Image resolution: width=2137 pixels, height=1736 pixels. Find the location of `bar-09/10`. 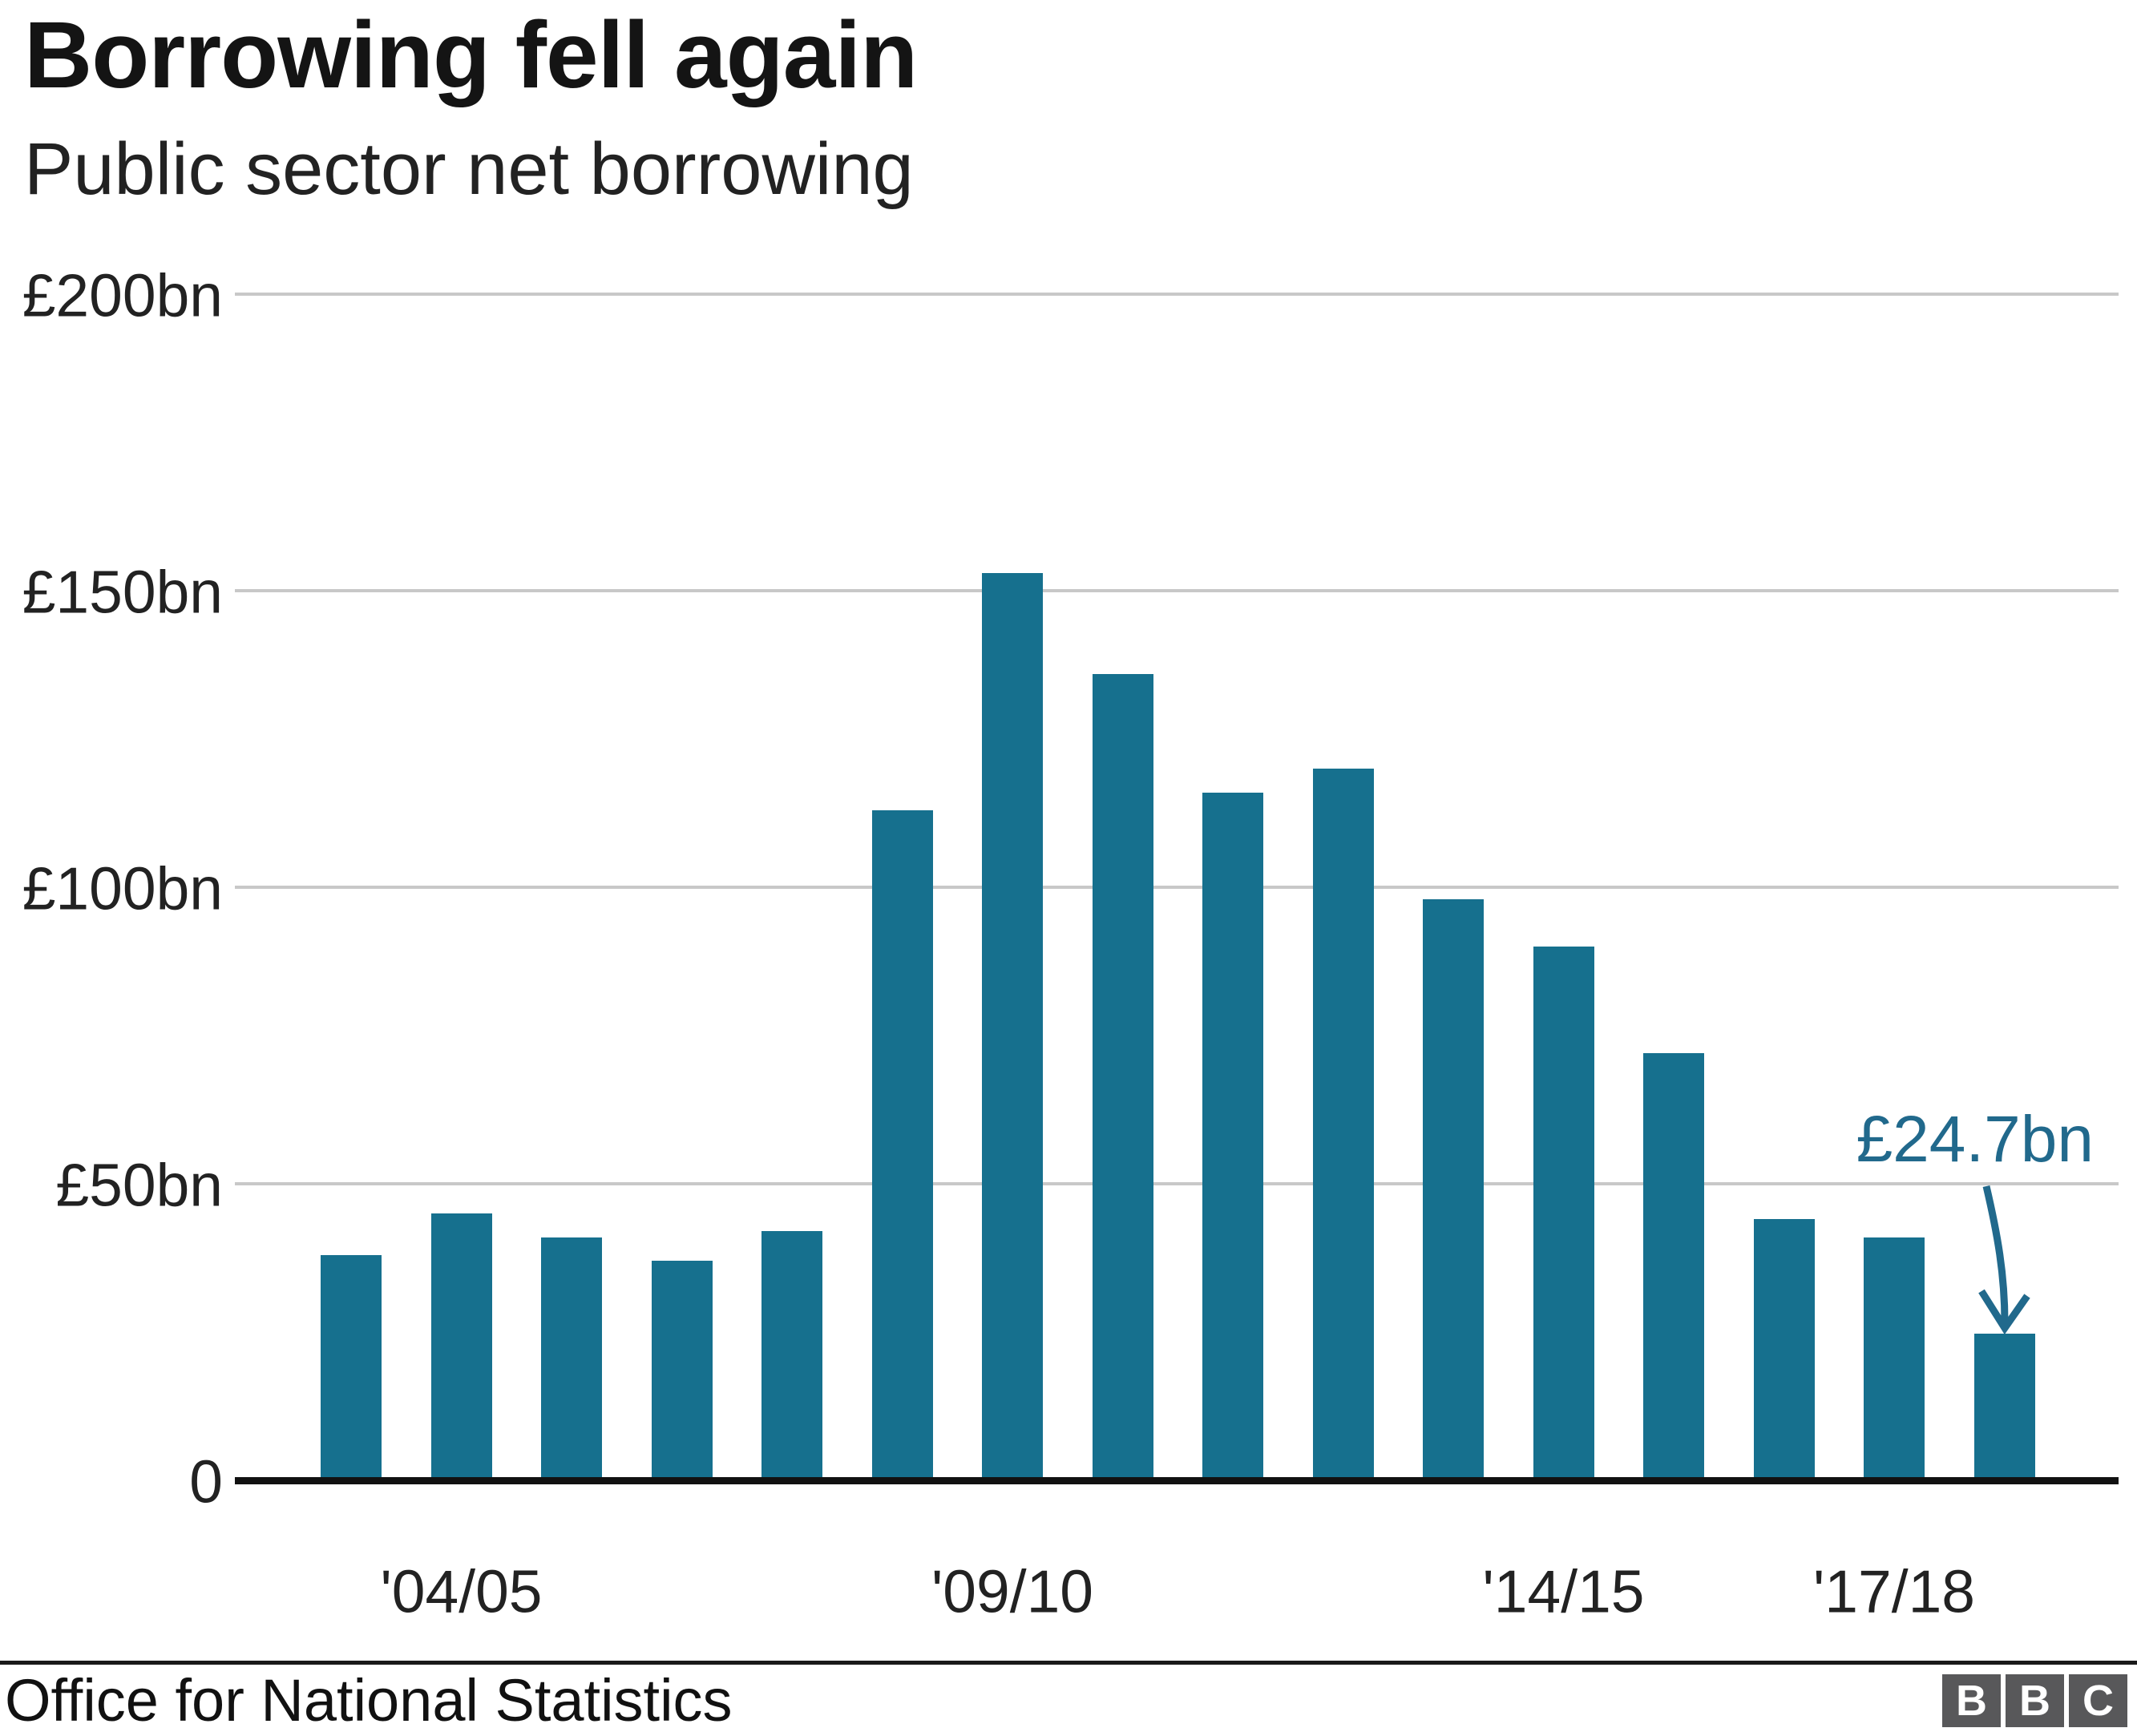

bar-09/10 is located at coordinates (1012, 1026).